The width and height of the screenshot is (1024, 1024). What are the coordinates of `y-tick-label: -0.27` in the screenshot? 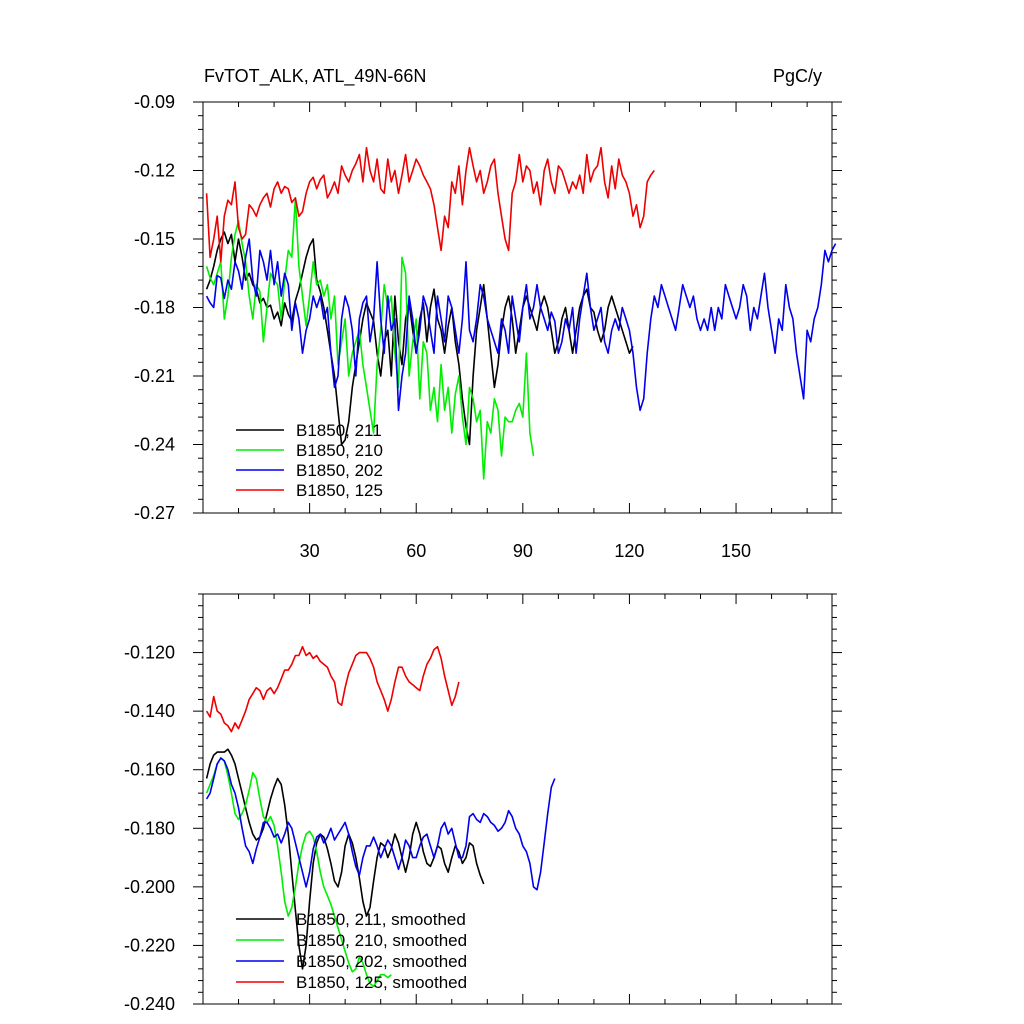 It's located at (154, 513).